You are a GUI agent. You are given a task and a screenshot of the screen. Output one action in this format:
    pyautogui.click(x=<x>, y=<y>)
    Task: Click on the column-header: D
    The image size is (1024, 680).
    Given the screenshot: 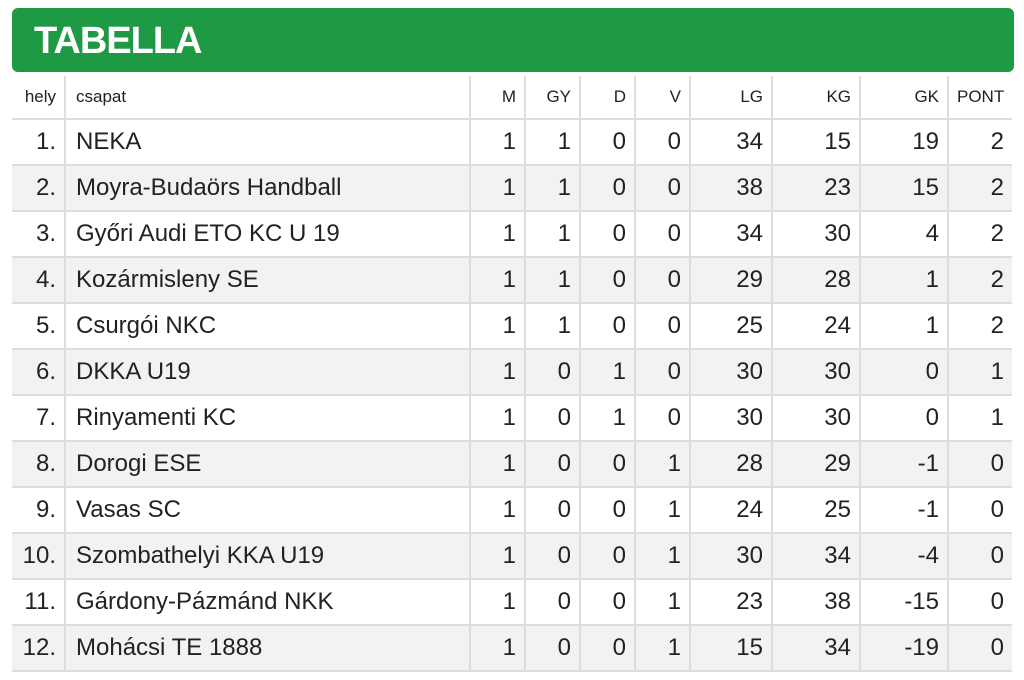 What is the action you would take?
    pyautogui.click(x=607, y=98)
    